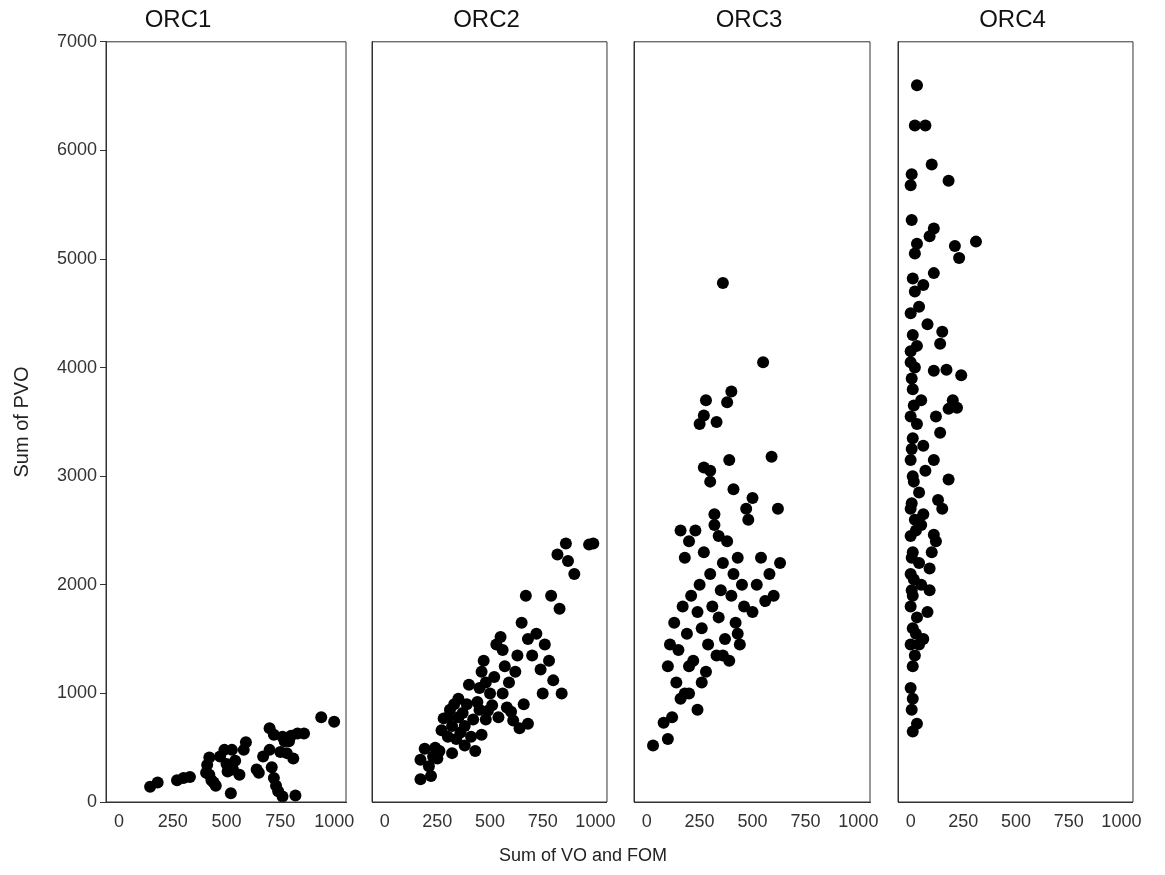 The width and height of the screenshot is (1165, 875). I want to click on y-tick-label: 5000, so click(76, 257).